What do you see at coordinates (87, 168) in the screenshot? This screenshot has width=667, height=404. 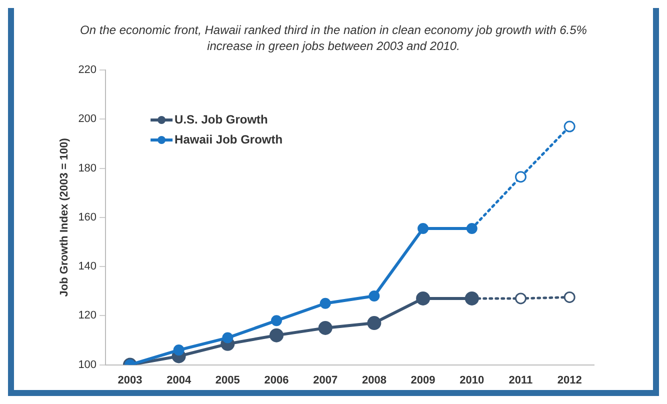 I see `y-tick-label: 180` at bounding box center [87, 168].